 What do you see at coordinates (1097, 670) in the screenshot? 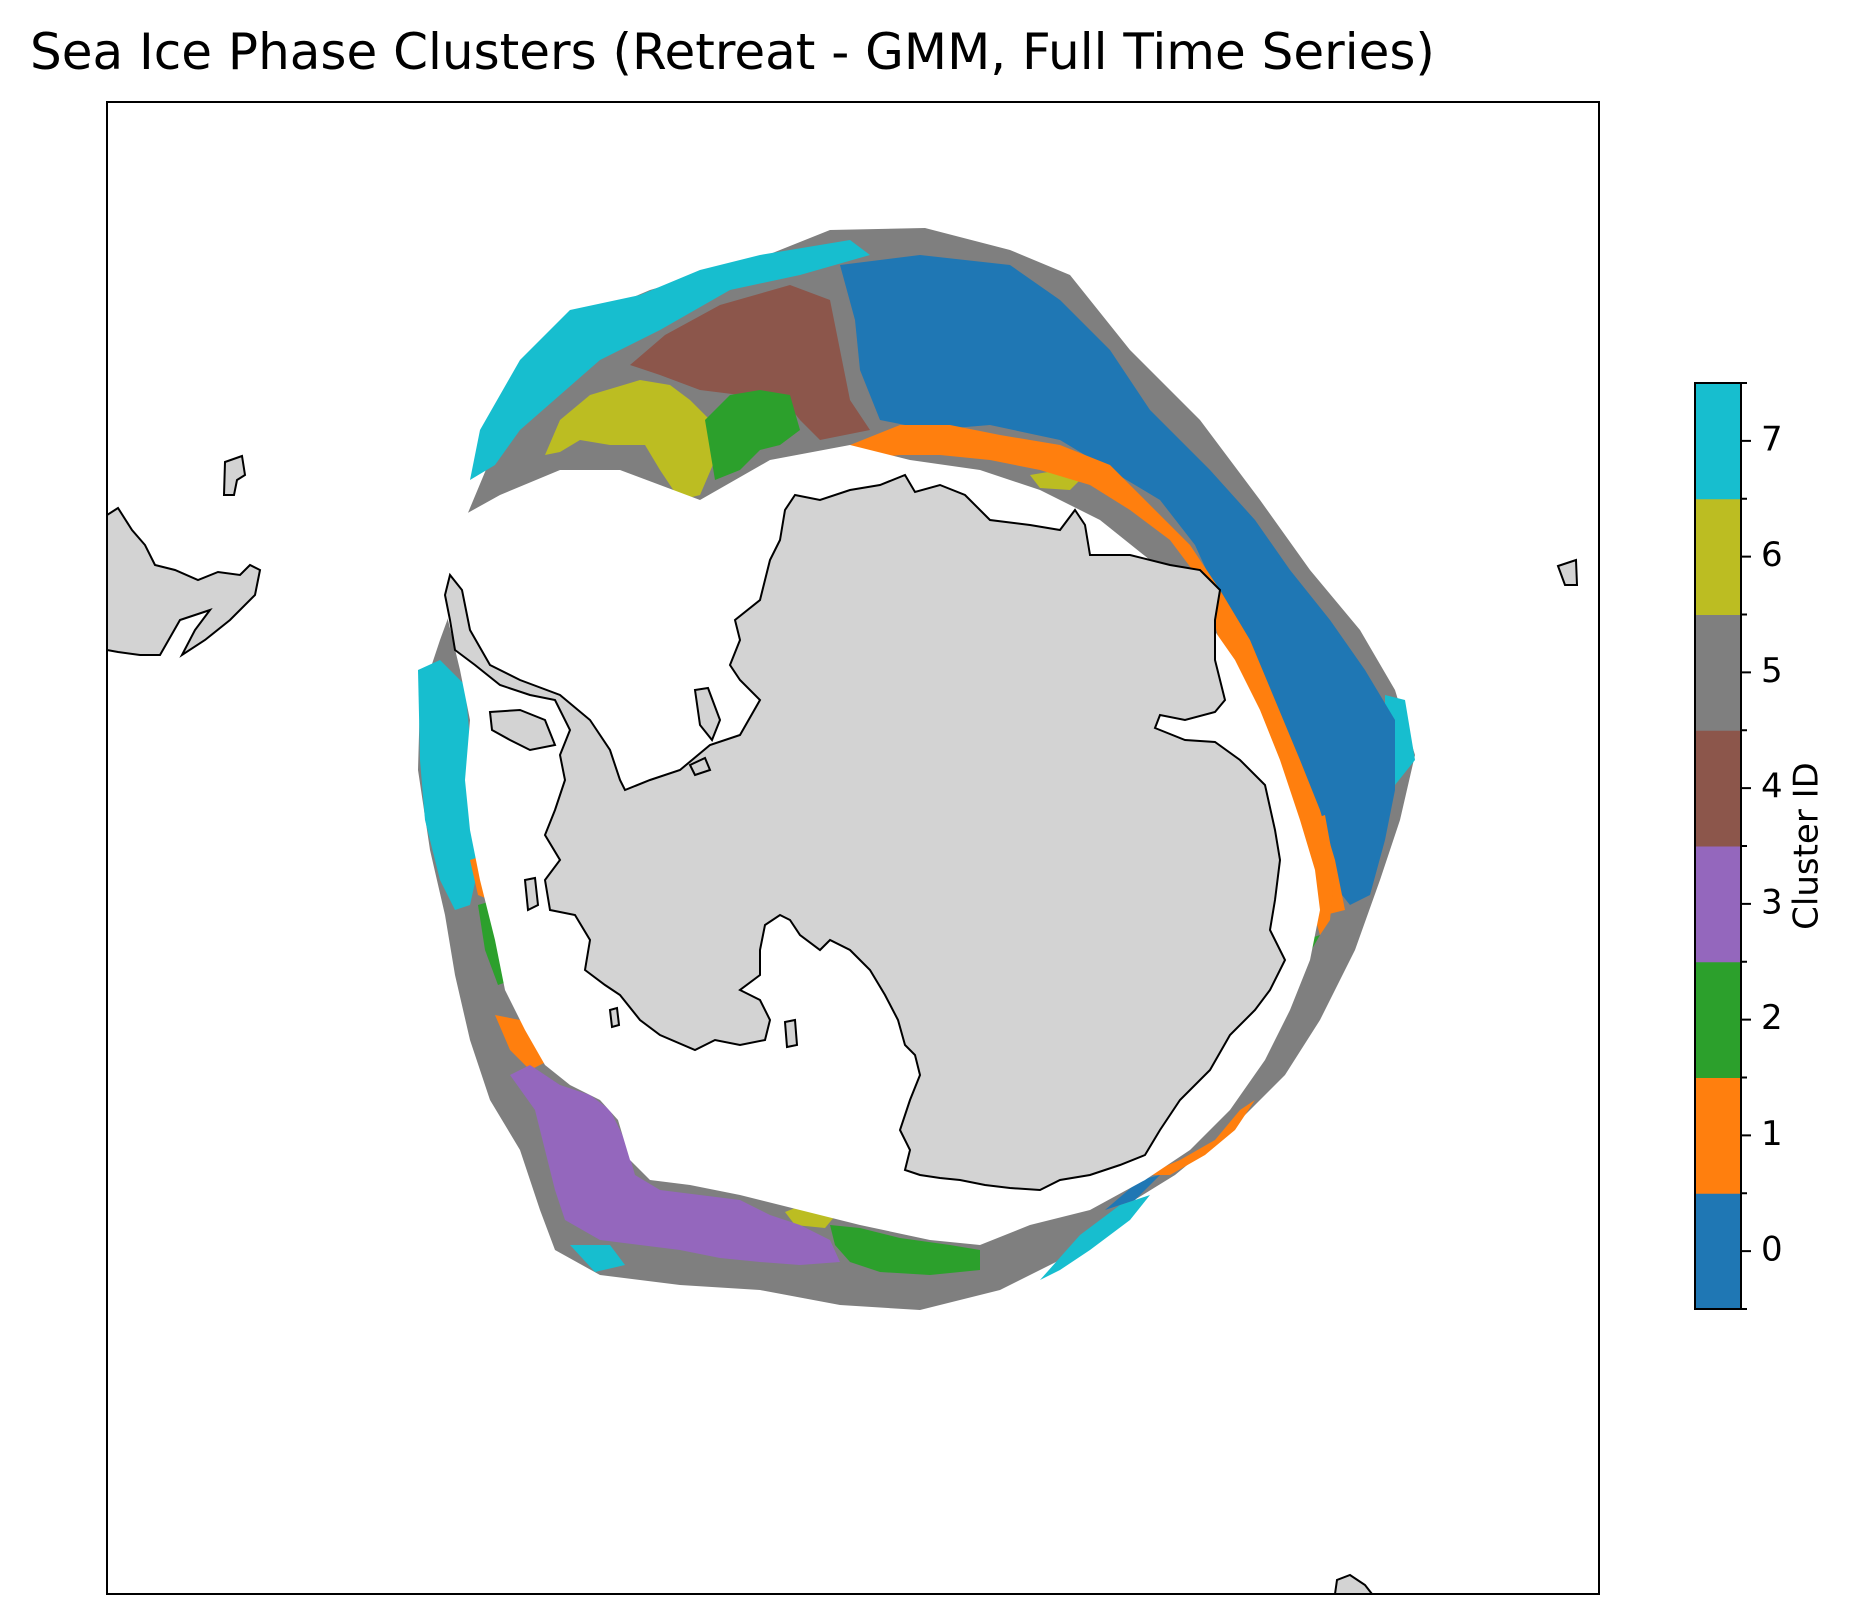
I see `ice-cluster-1-east` at bounding box center [1097, 670].